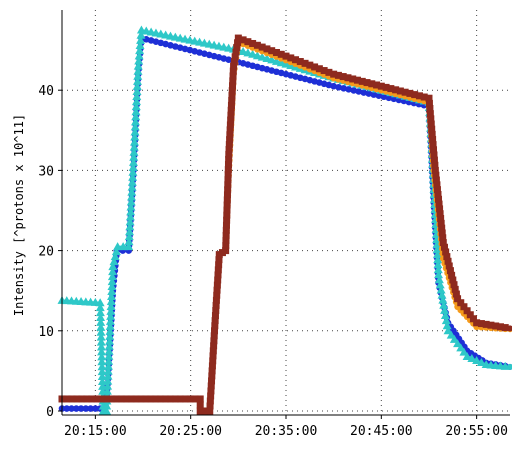  What do you see at coordinates (50, 412) in the screenshot?
I see `y-tick-label: 0` at bounding box center [50, 412].